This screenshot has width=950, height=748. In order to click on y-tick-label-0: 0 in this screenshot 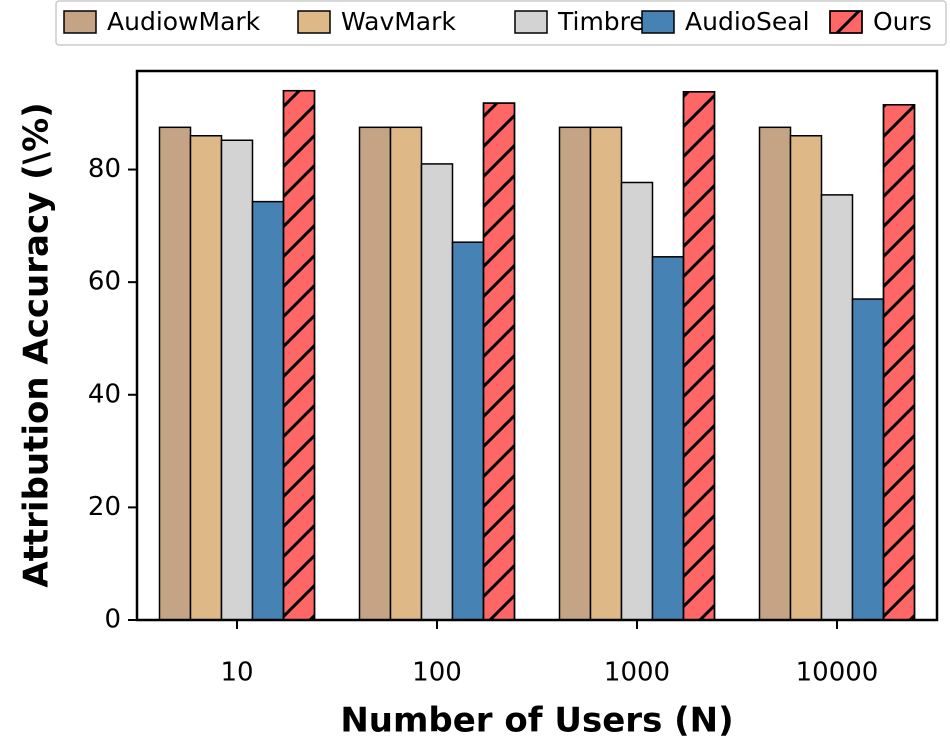, I will do `click(112, 620)`.